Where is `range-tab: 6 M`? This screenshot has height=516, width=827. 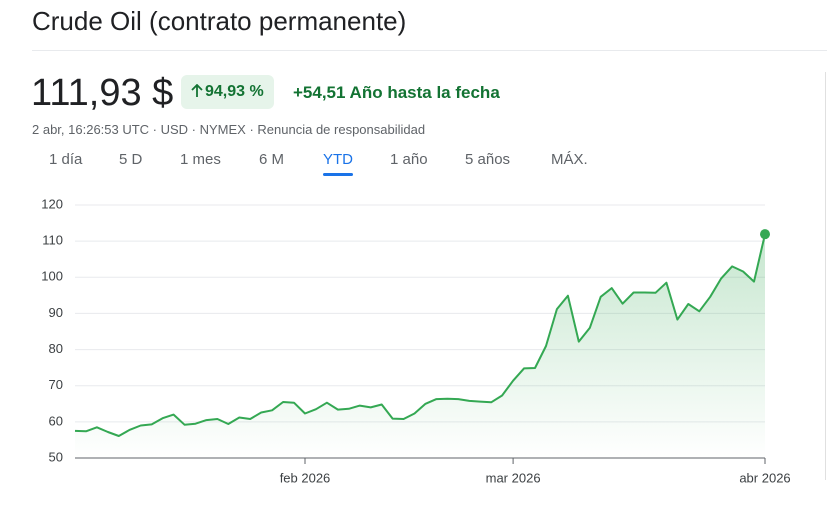 range-tab: 6 M is located at coordinates (272, 159).